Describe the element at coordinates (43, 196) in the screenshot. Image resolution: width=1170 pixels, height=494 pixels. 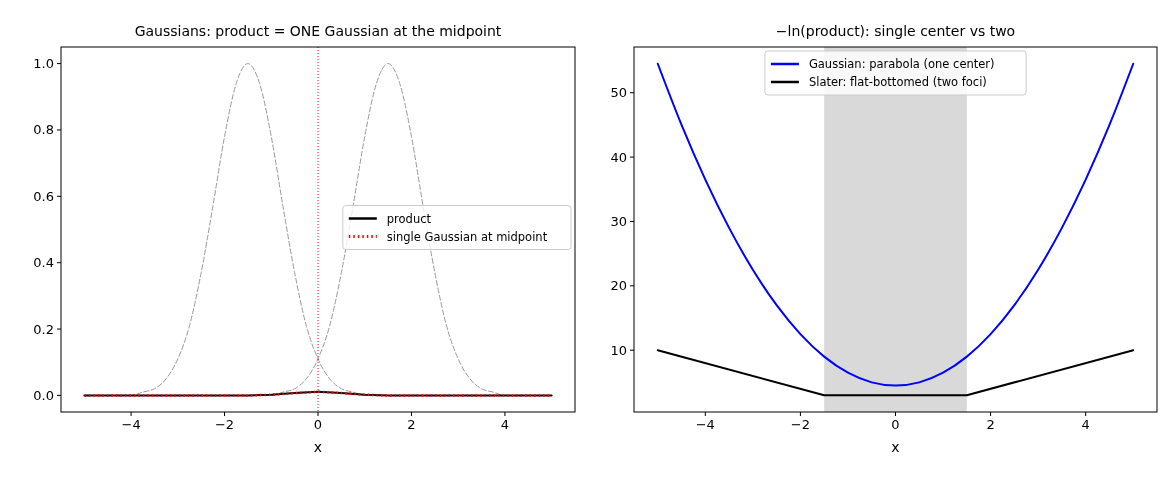
I see `y-tick-label: 0.6` at that location.